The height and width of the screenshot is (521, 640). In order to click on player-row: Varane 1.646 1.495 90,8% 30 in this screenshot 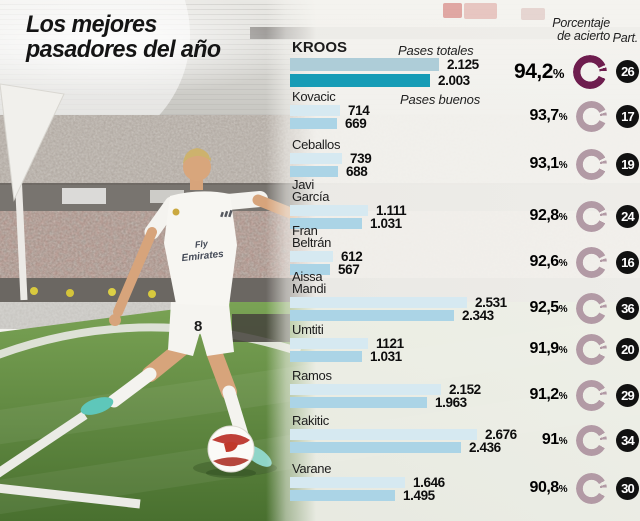, I will do `click(465, 482)`.